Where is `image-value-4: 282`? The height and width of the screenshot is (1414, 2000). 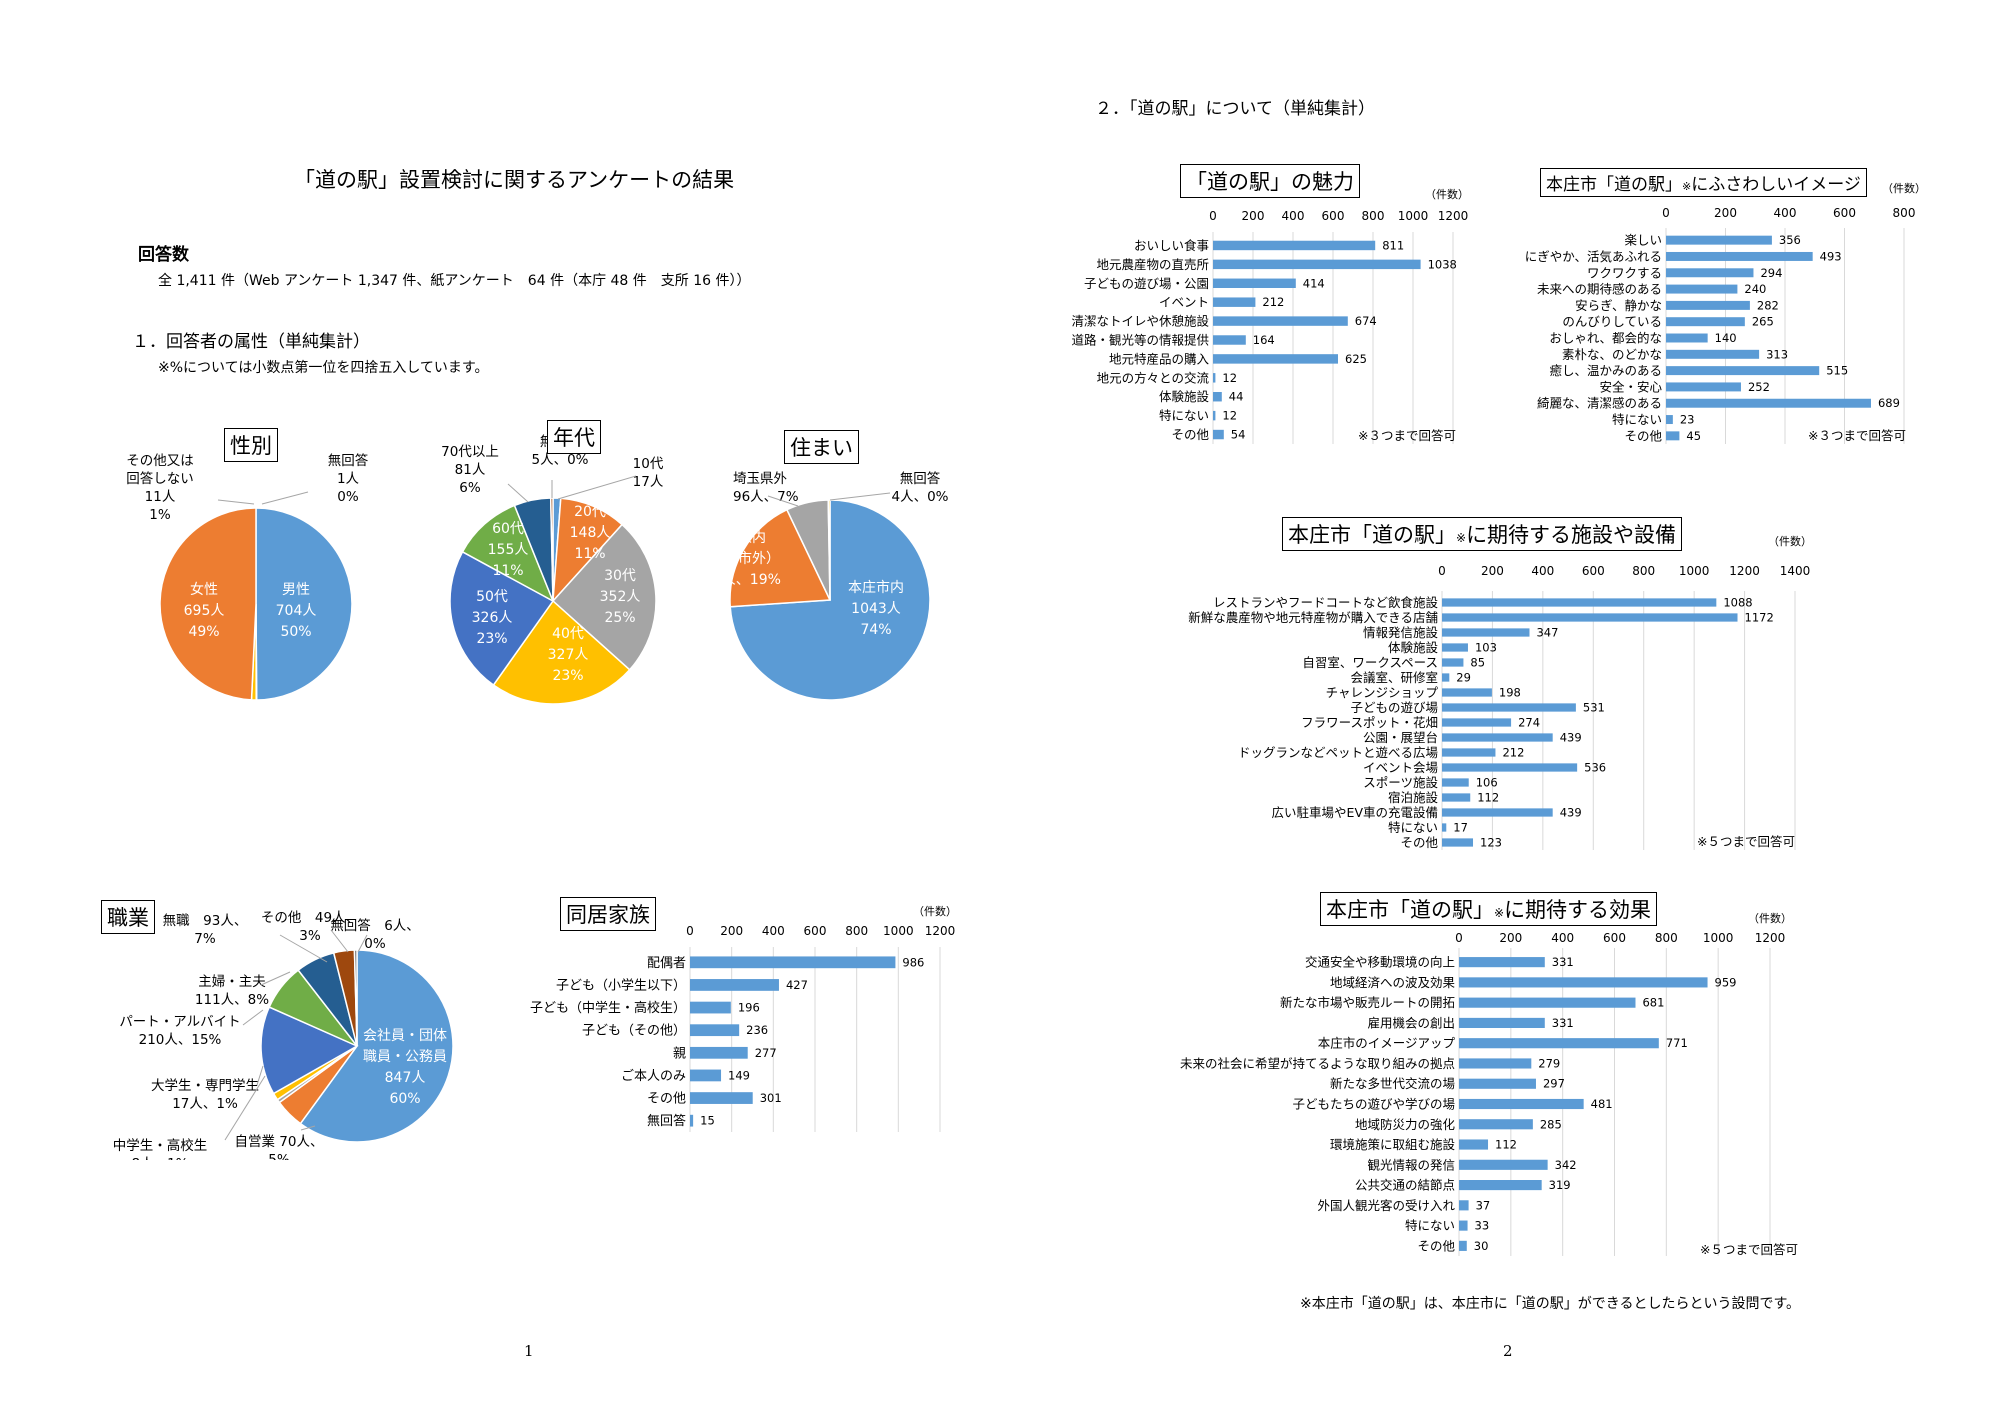
image-value-4: 282 is located at coordinates (1768, 305).